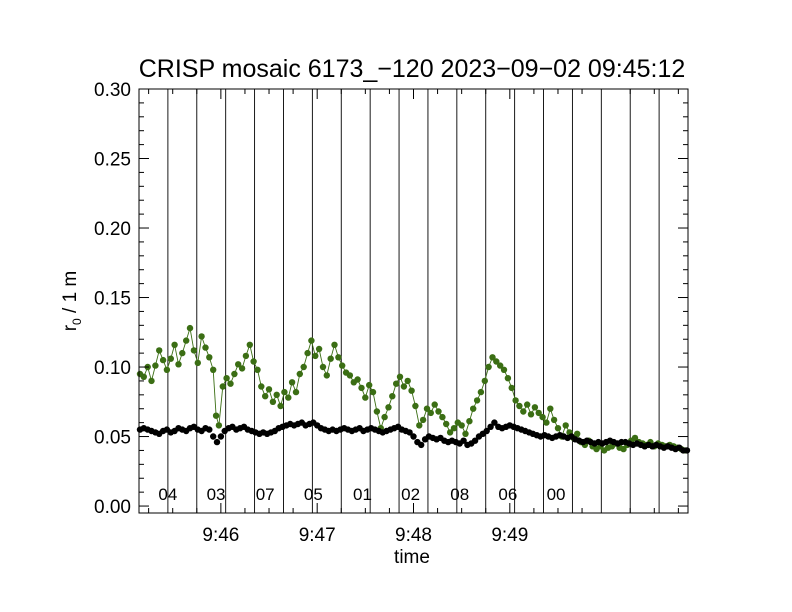  What do you see at coordinates (265, 494) in the screenshot?
I see `segment-label: 07` at bounding box center [265, 494].